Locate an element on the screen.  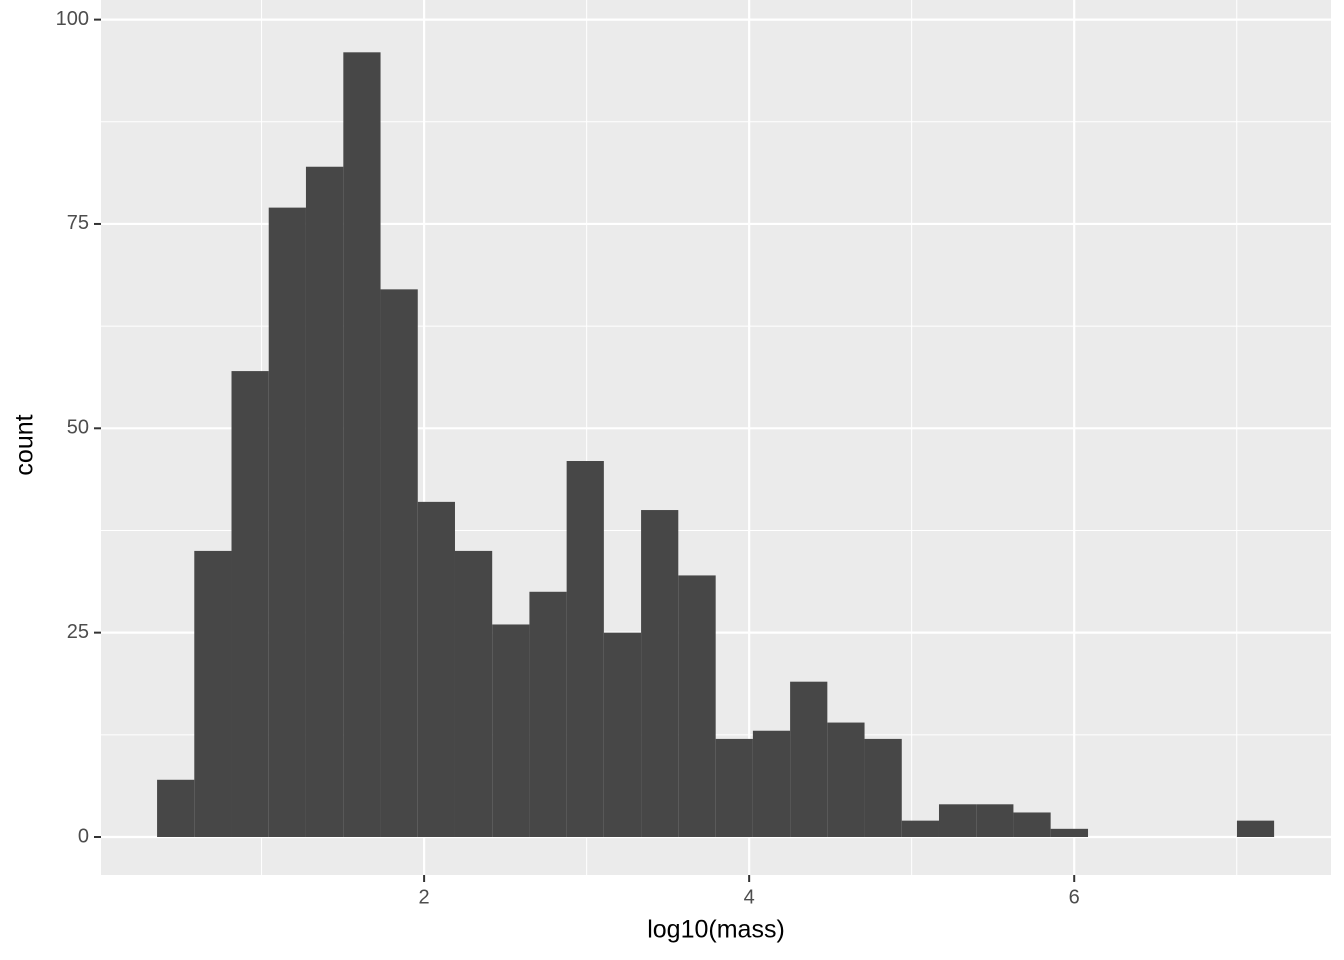
y-tick-label: 25 is located at coordinates (78, 632).